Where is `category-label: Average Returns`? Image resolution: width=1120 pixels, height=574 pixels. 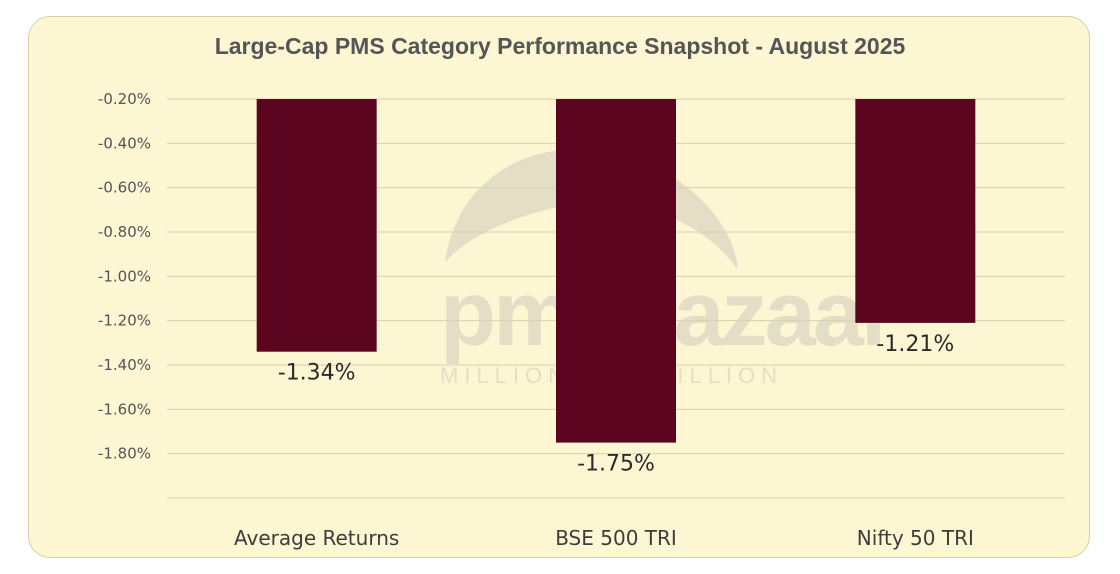 category-label: Average Returns is located at coordinates (316, 538).